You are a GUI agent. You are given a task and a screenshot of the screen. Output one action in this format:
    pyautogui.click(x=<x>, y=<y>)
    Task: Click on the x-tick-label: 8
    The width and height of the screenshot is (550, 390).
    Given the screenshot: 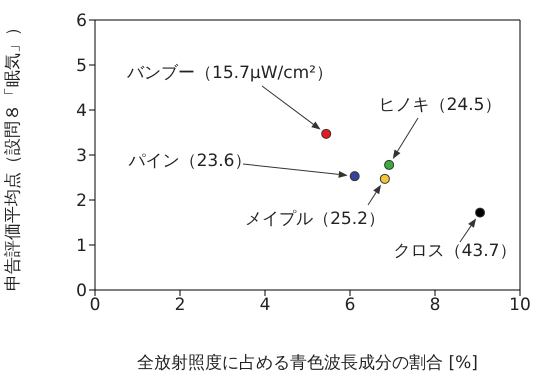 What is the action you would take?
    pyautogui.click(x=435, y=305)
    